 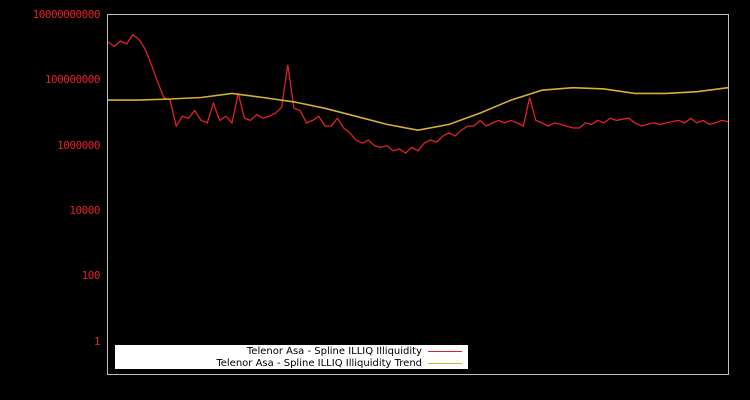 I want to click on y-tick-label: 10000000000, so click(x=66, y=14).